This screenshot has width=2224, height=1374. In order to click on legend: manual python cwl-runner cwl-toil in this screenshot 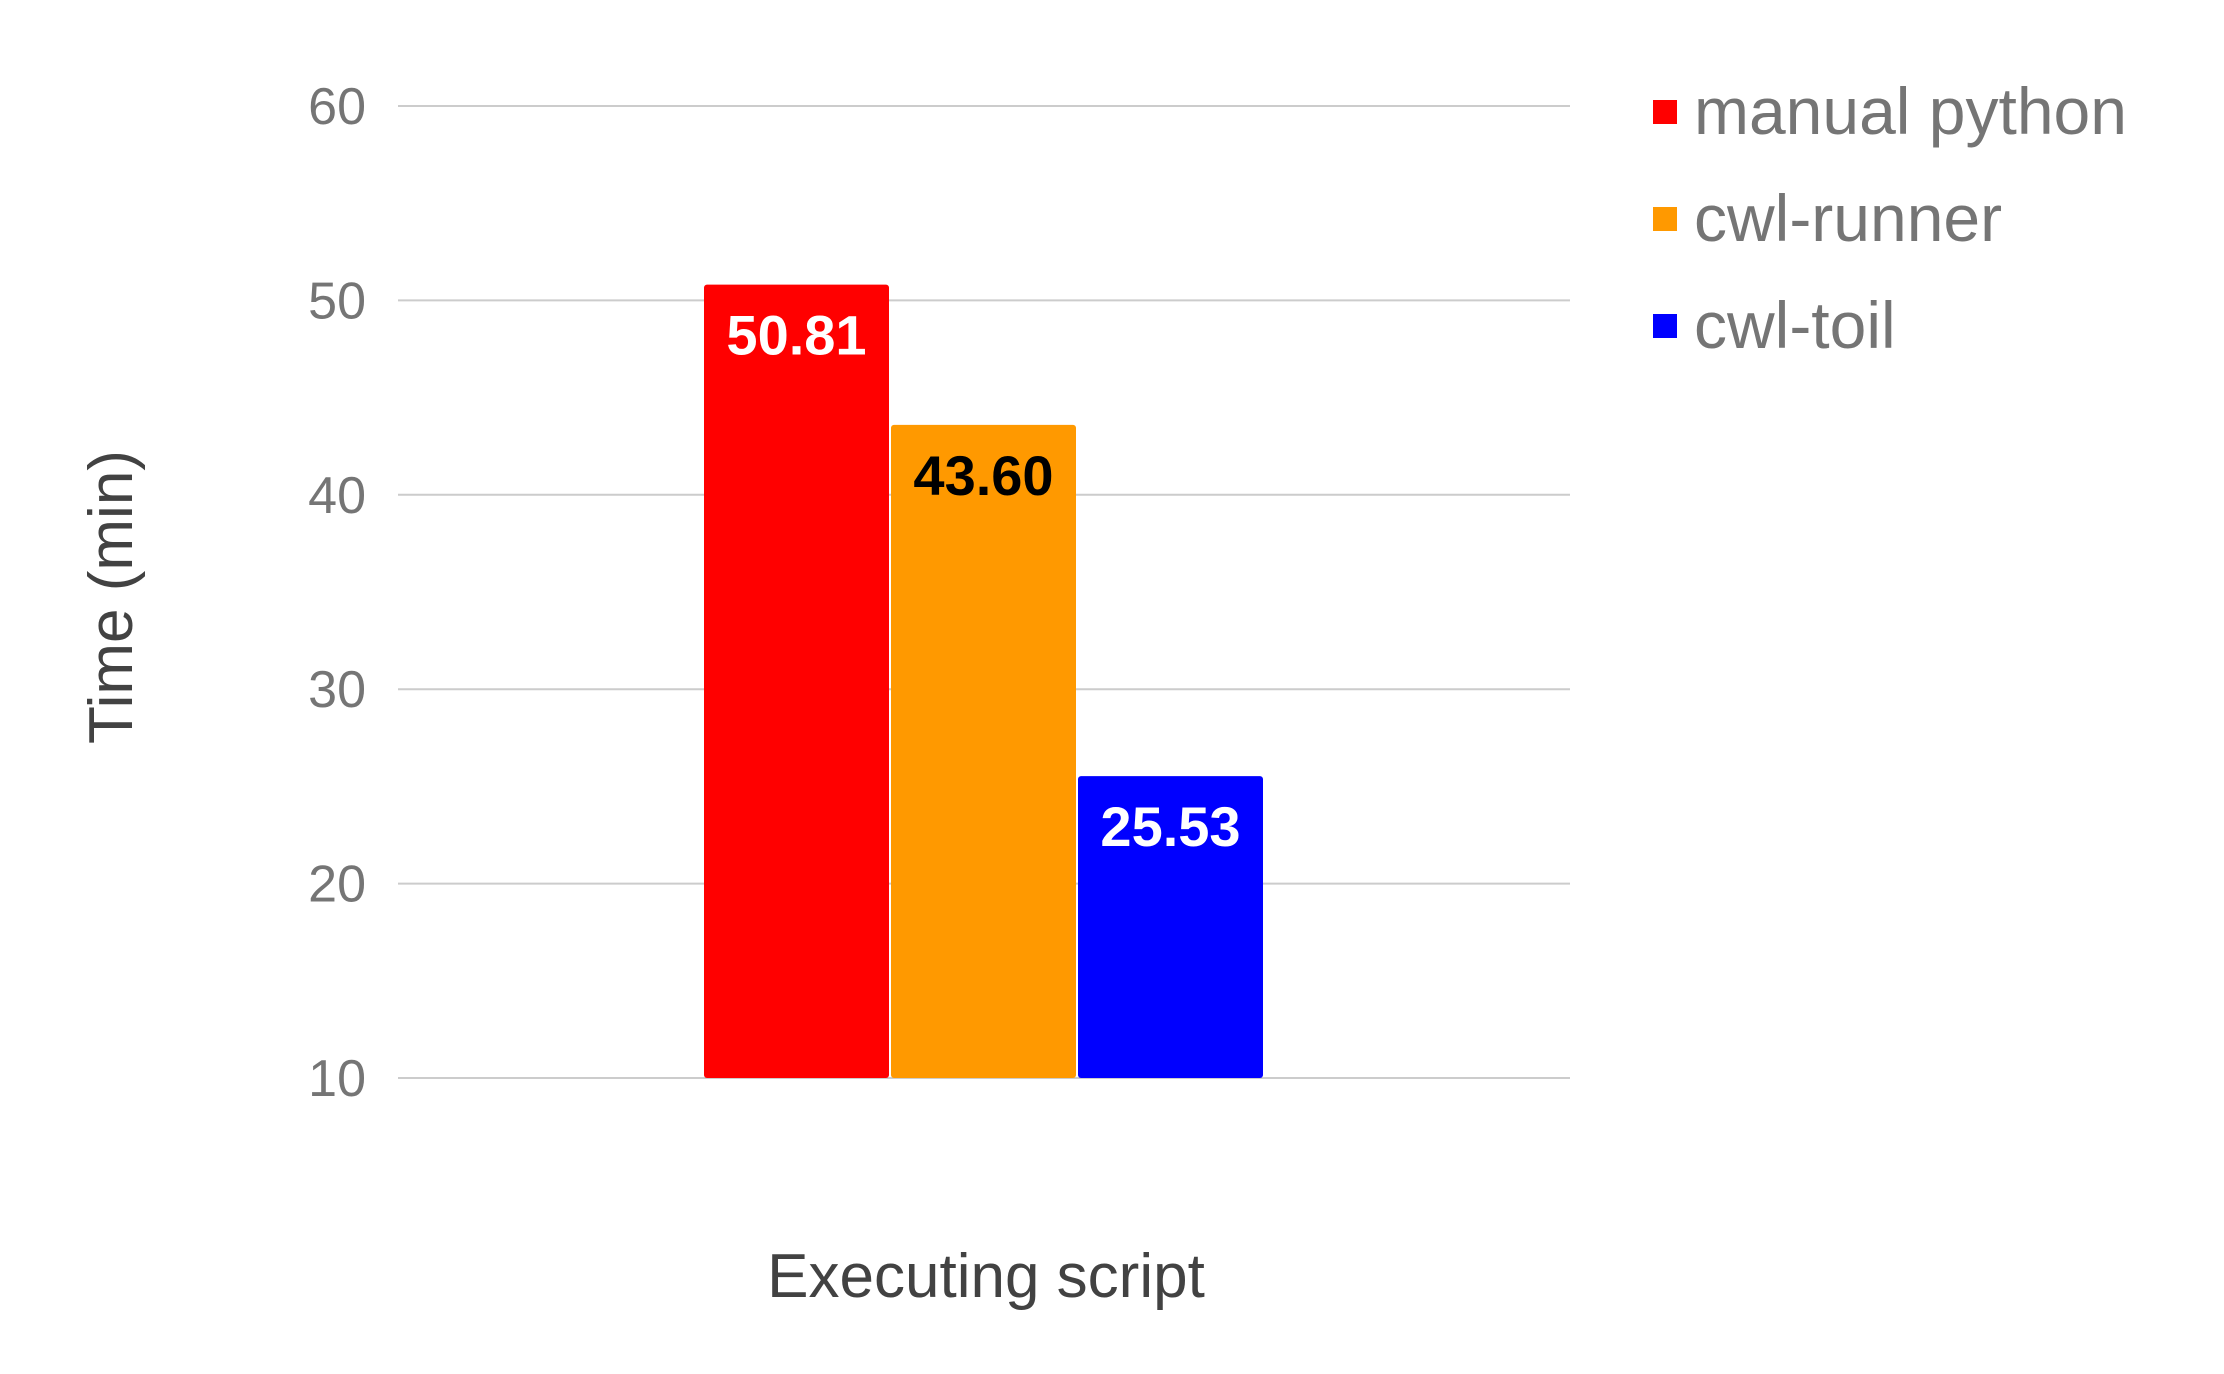, I will do `click(1890, 218)`.